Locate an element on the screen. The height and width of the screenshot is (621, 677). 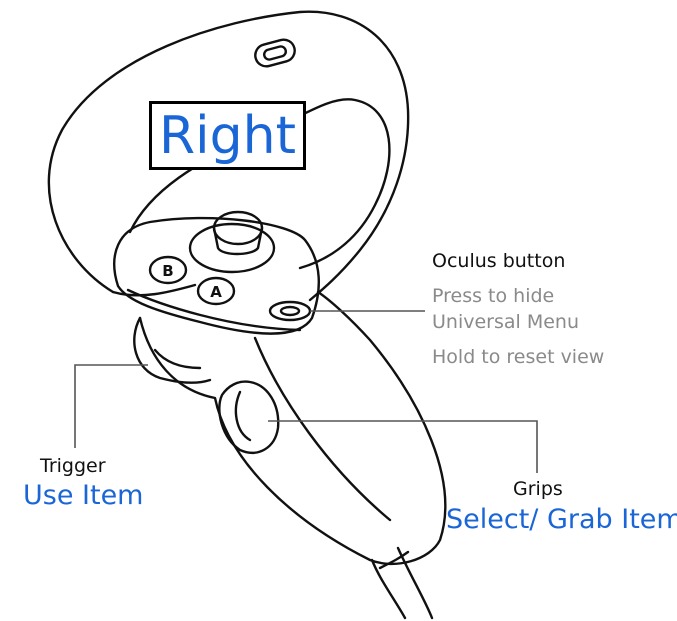
oculus-line-2: Universal Menu is located at coordinates (505, 322).